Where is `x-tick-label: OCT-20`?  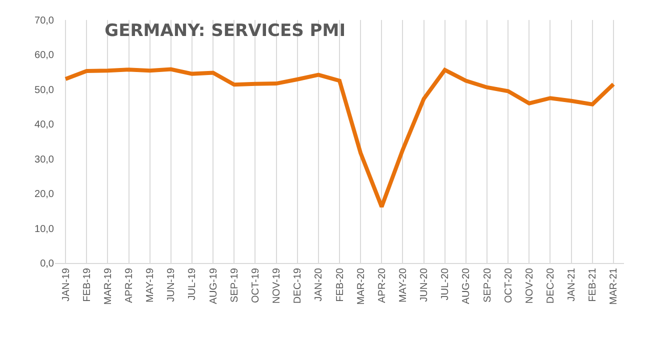
x-tick-label: OCT-20 is located at coordinates (508, 286).